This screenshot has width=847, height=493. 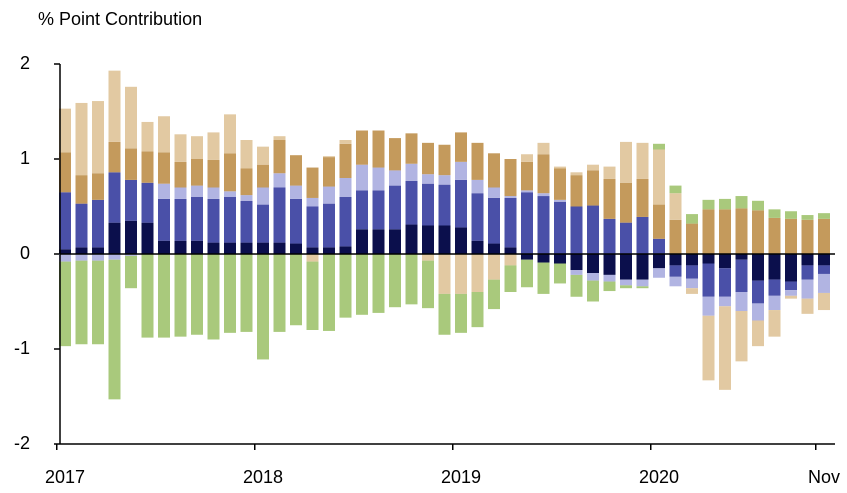 What do you see at coordinates (461, 477) in the screenshot?
I see `x-tick-label: 2019` at bounding box center [461, 477].